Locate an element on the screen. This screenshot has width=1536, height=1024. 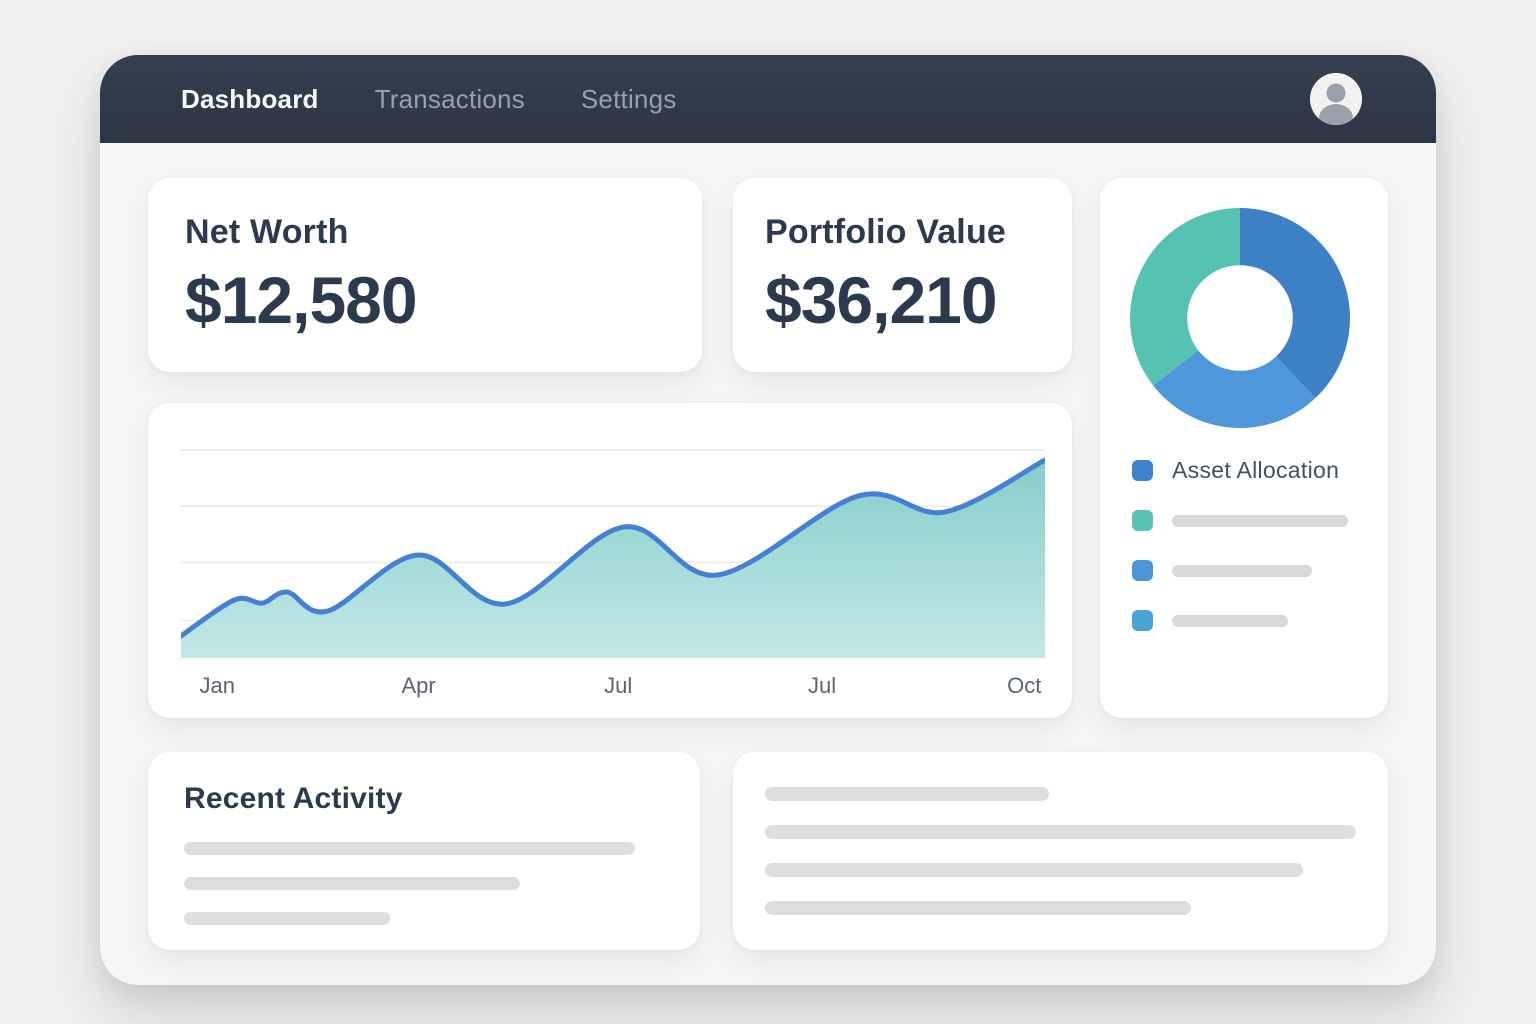
user-avatar-icon is located at coordinates (1336, 99).